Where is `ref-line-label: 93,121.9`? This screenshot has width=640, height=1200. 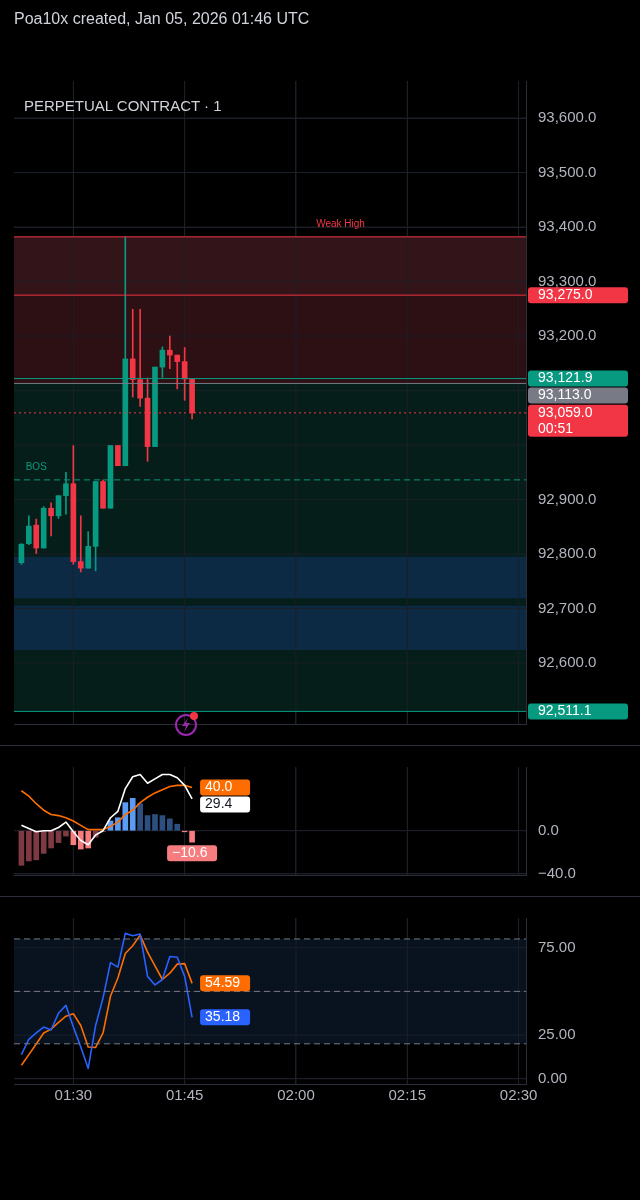 ref-line-label: 93,121.9 is located at coordinates (565, 377).